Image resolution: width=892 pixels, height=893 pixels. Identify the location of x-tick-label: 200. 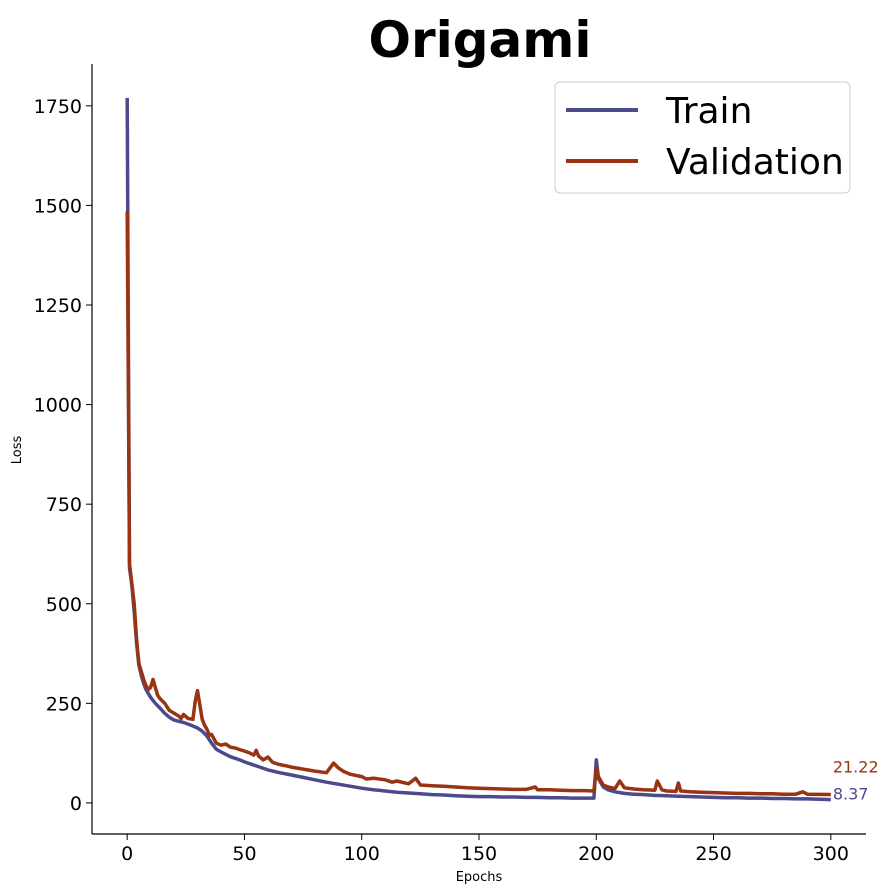
(596, 854).